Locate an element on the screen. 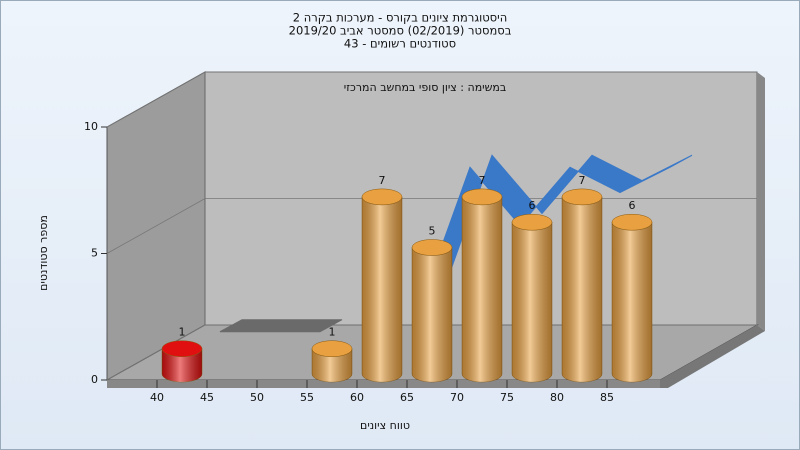  x-tick-label: 45 is located at coordinates (207, 397).